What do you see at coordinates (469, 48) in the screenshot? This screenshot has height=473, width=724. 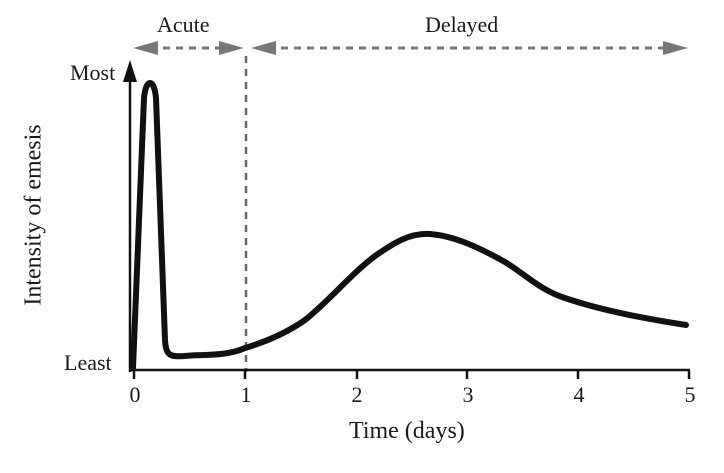 I see `delayed-range-arrow` at bounding box center [469, 48].